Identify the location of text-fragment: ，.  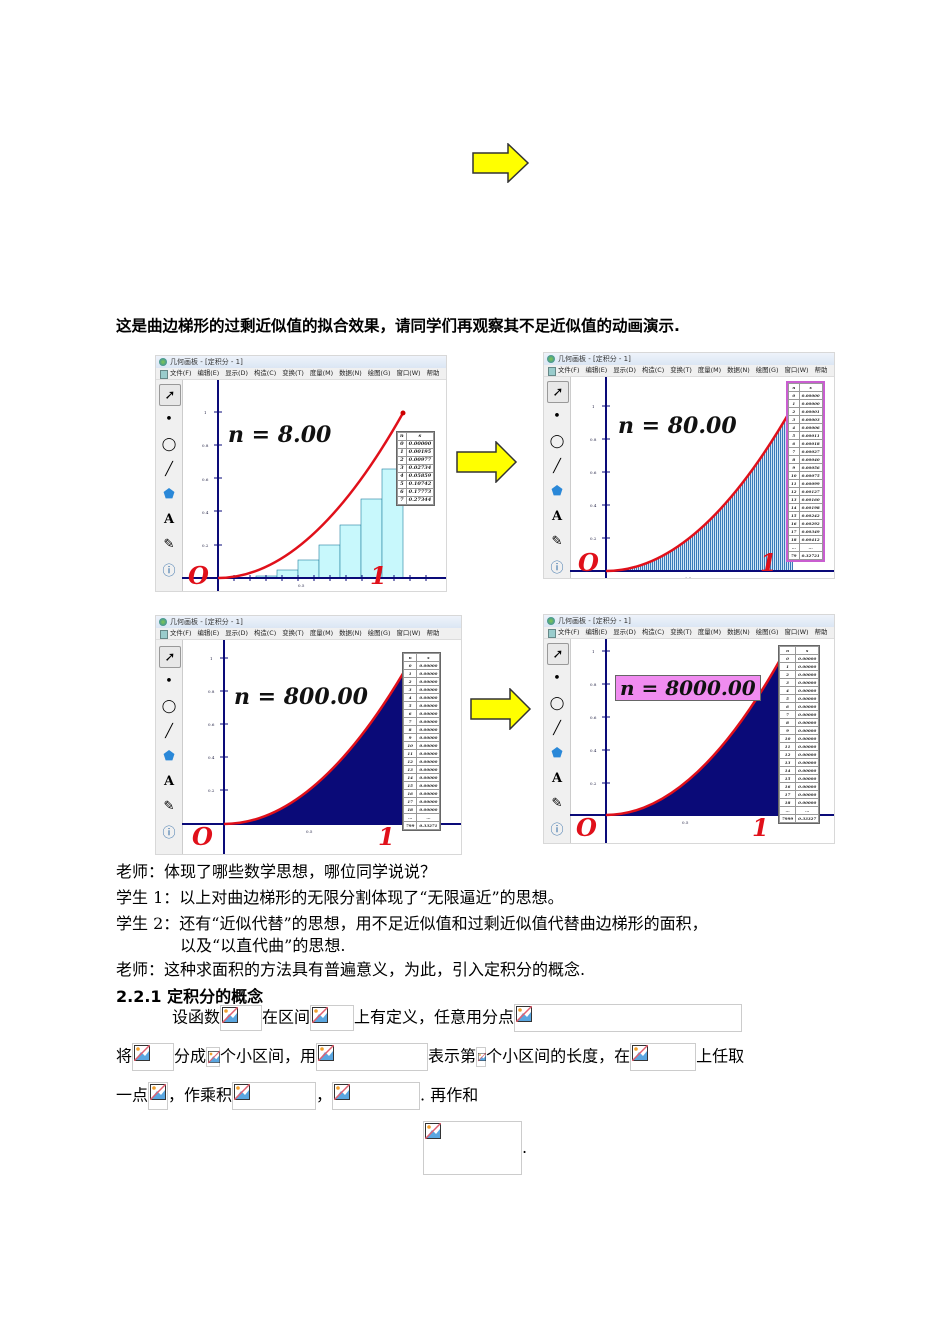
(324, 1095).